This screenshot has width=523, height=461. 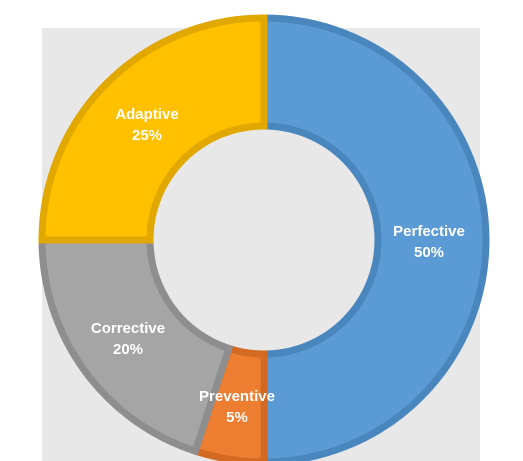 I want to click on slice-label-preventive: Preventive, so click(x=237, y=396).